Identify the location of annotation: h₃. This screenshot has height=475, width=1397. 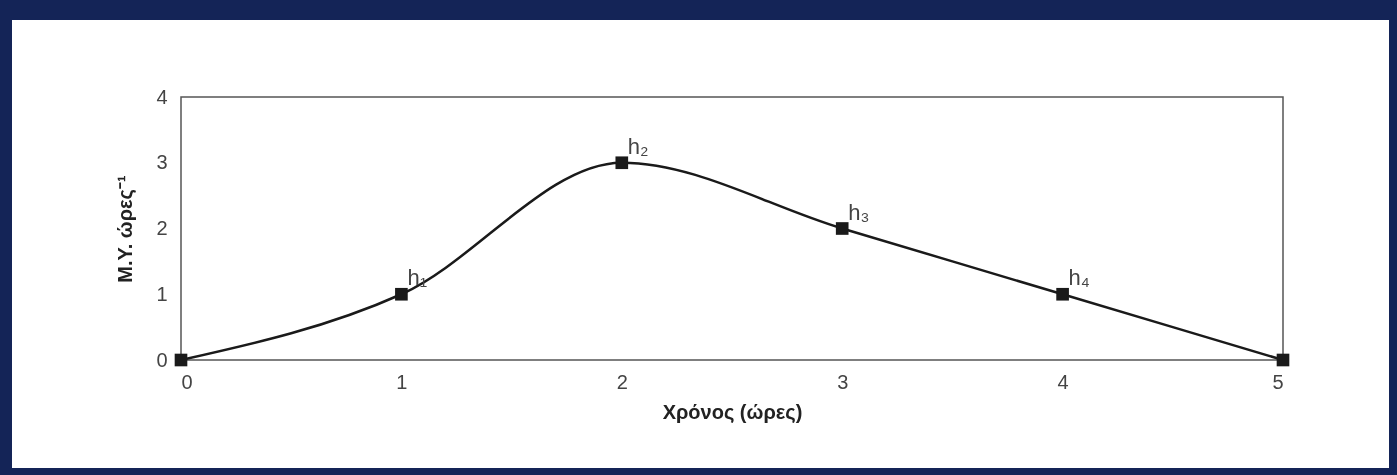
(859, 212).